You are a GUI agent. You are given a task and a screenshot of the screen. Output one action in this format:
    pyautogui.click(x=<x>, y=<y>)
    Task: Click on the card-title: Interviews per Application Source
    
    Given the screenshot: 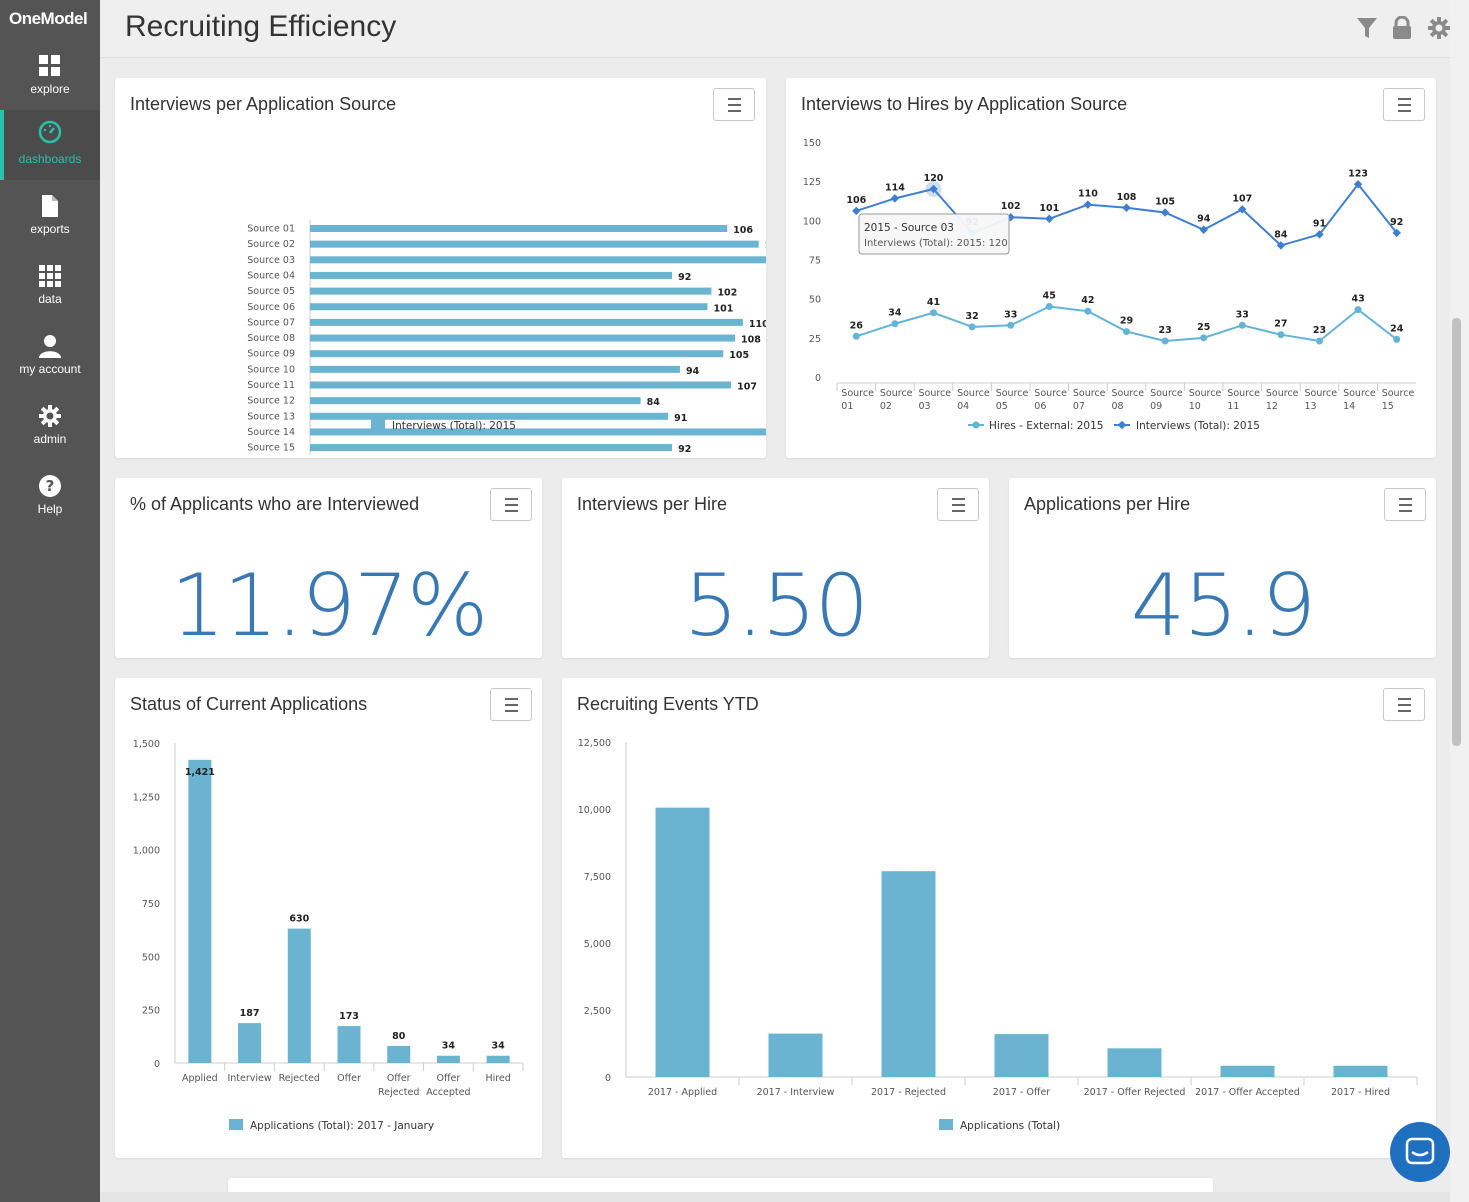 What is the action you would take?
    pyautogui.click(x=263, y=104)
    